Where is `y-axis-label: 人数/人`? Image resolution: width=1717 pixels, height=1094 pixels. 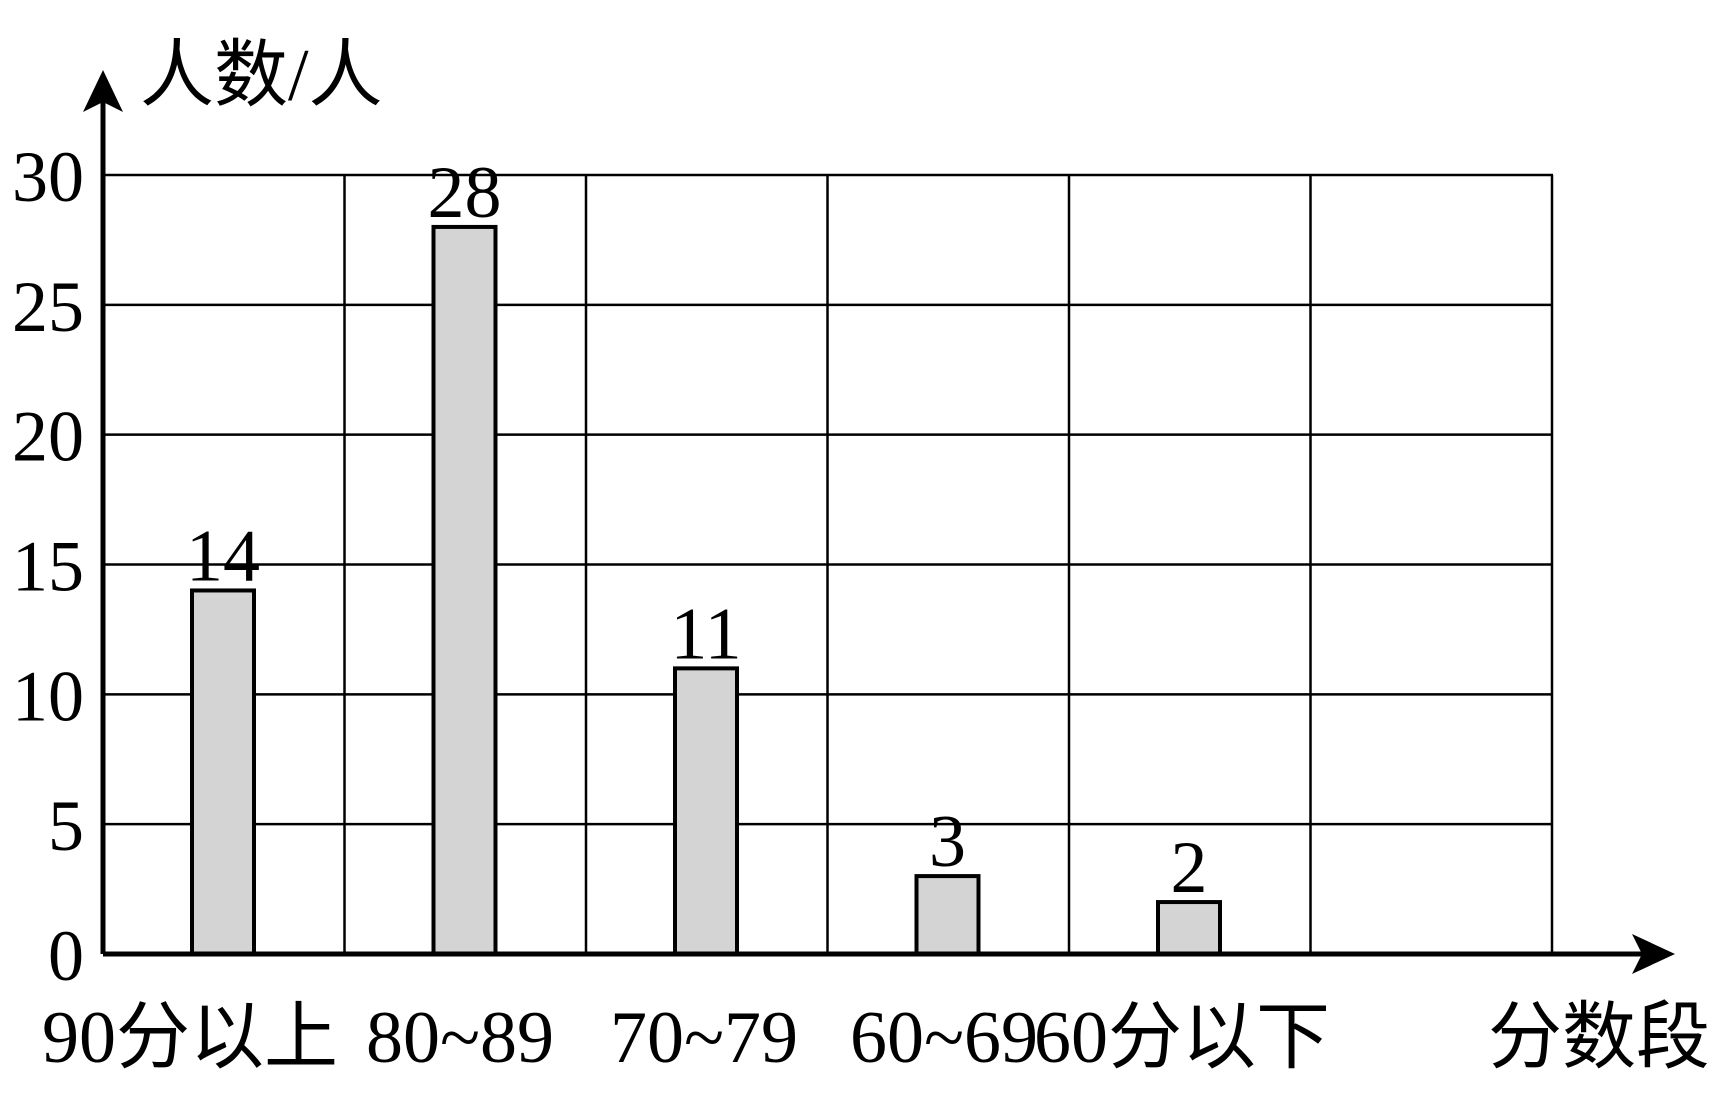 y-axis-label: 人数/人 is located at coordinates (261, 76).